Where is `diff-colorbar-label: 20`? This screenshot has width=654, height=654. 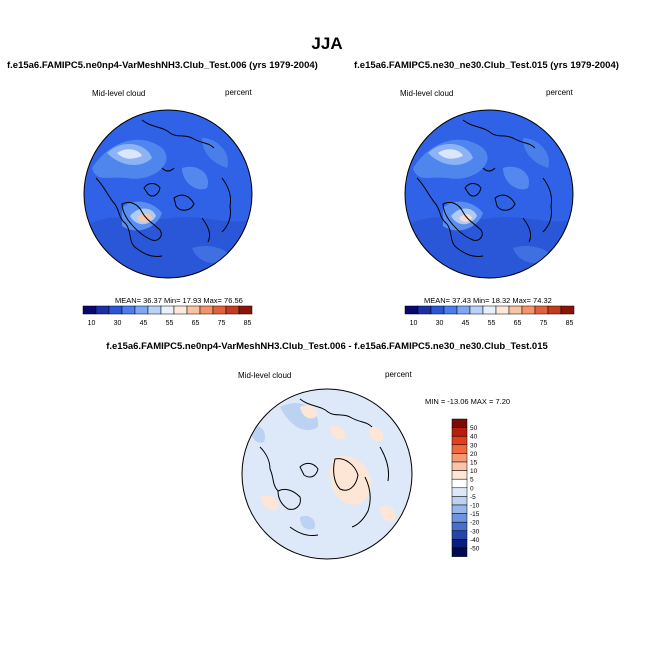 diff-colorbar-label: 20 is located at coordinates (474, 454).